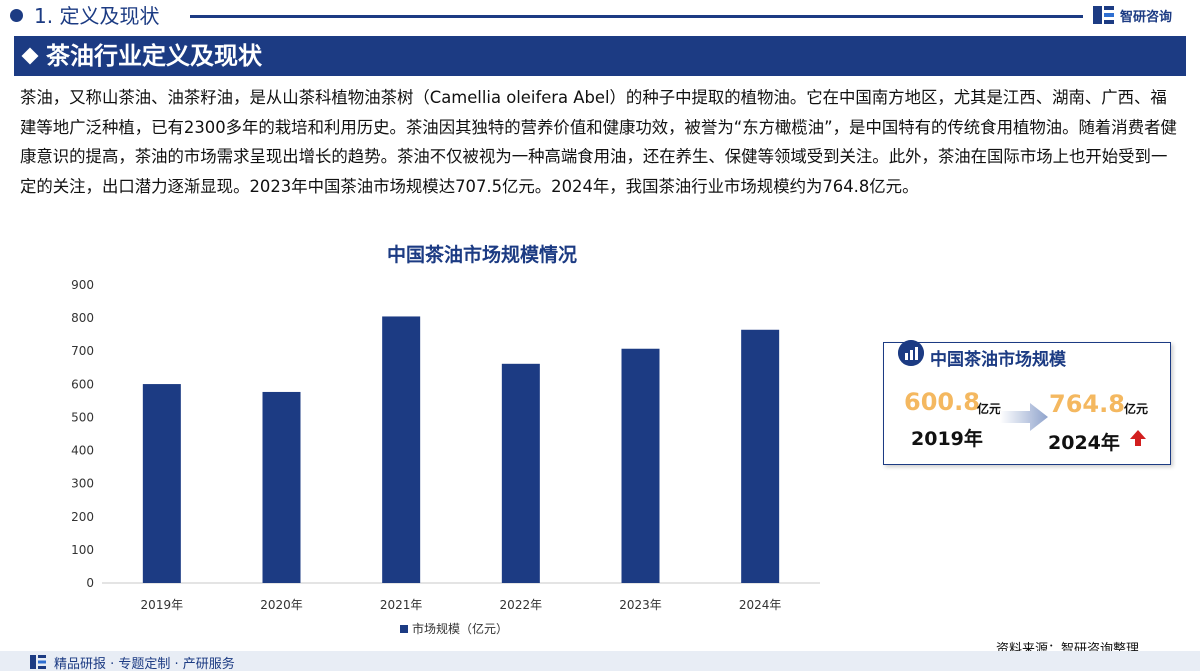 The width and height of the screenshot is (1200, 672). I want to click on top-divider, so click(636, 16).